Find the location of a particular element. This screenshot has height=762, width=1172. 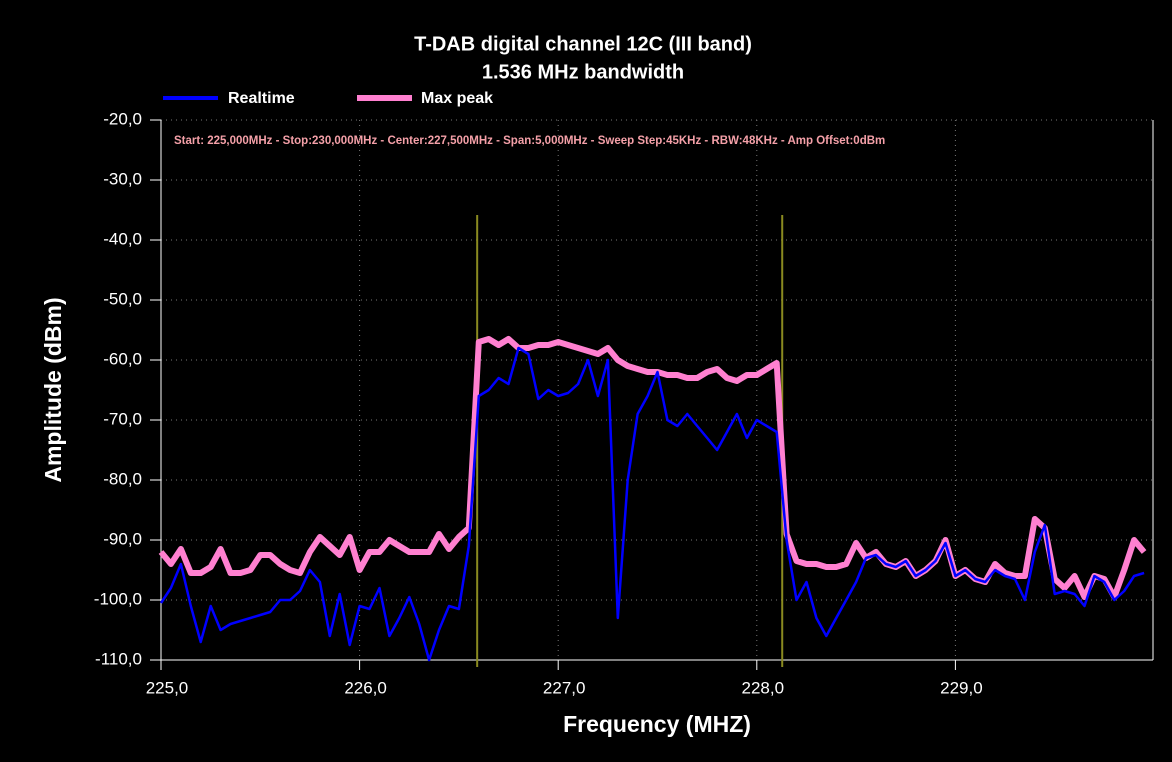

y-tick-label: -20,0 is located at coordinates (122, 118).